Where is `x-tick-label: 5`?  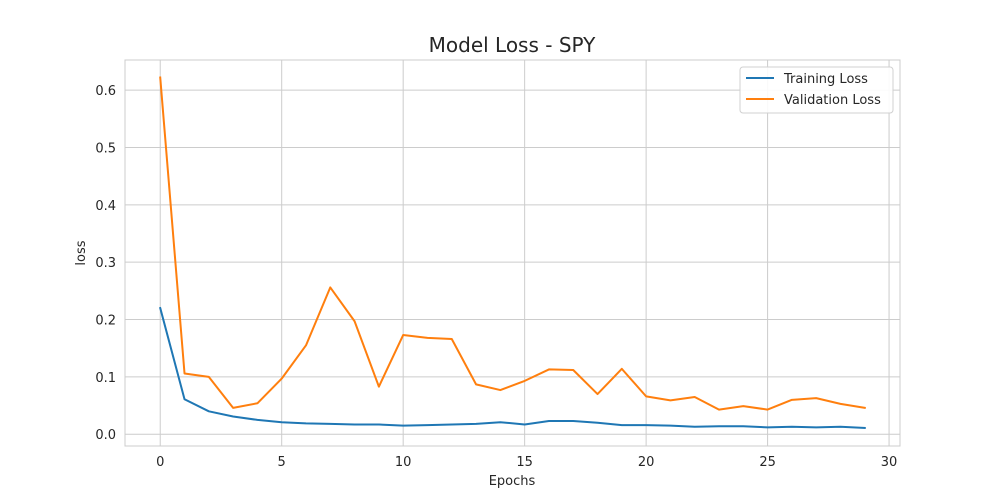
x-tick-label: 5 is located at coordinates (282, 462).